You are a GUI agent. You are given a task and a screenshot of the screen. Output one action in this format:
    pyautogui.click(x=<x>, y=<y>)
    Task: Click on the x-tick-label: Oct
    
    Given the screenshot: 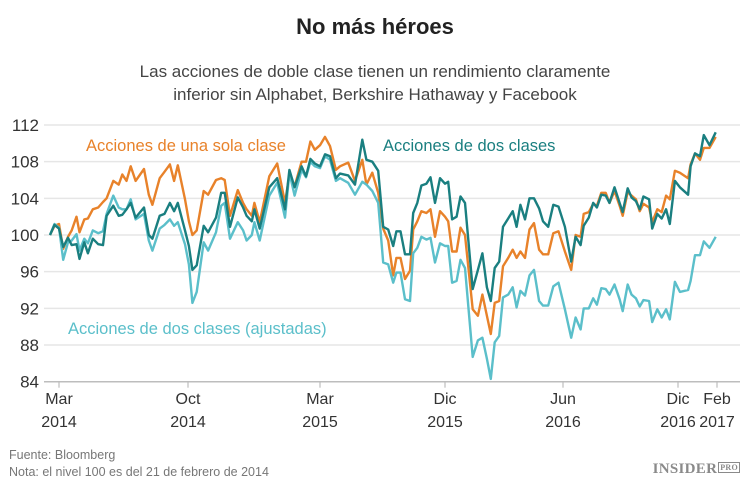 What is the action you would take?
    pyautogui.click(x=188, y=399)
    